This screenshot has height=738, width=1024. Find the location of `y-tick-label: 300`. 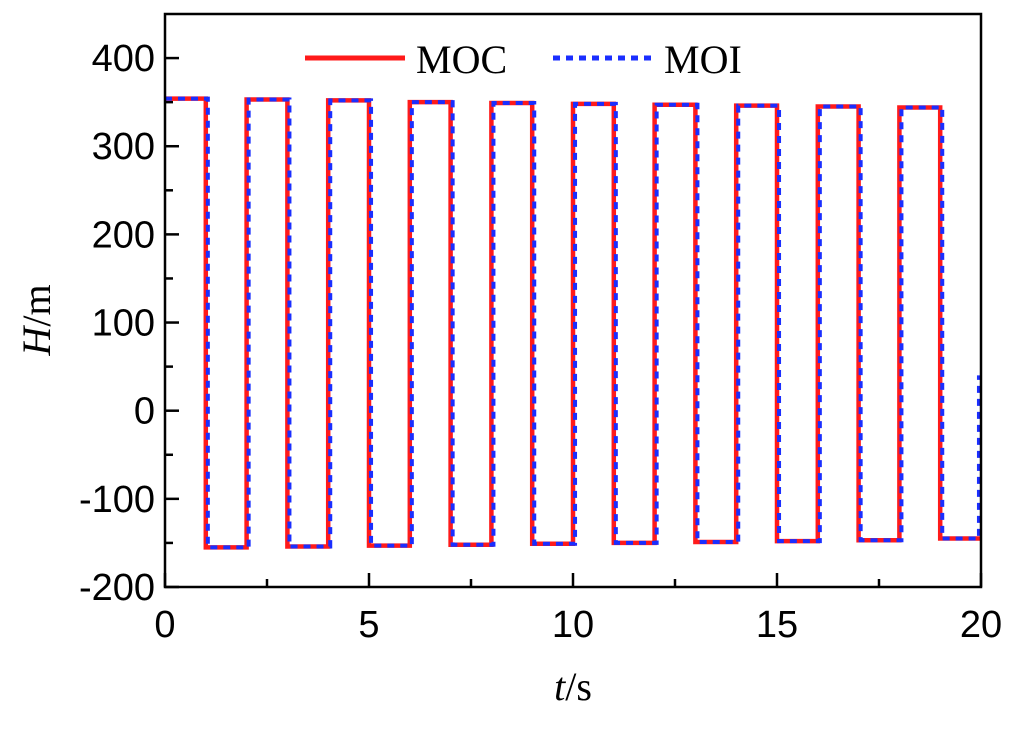

y-tick-label: 300 is located at coordinates (123, 147).